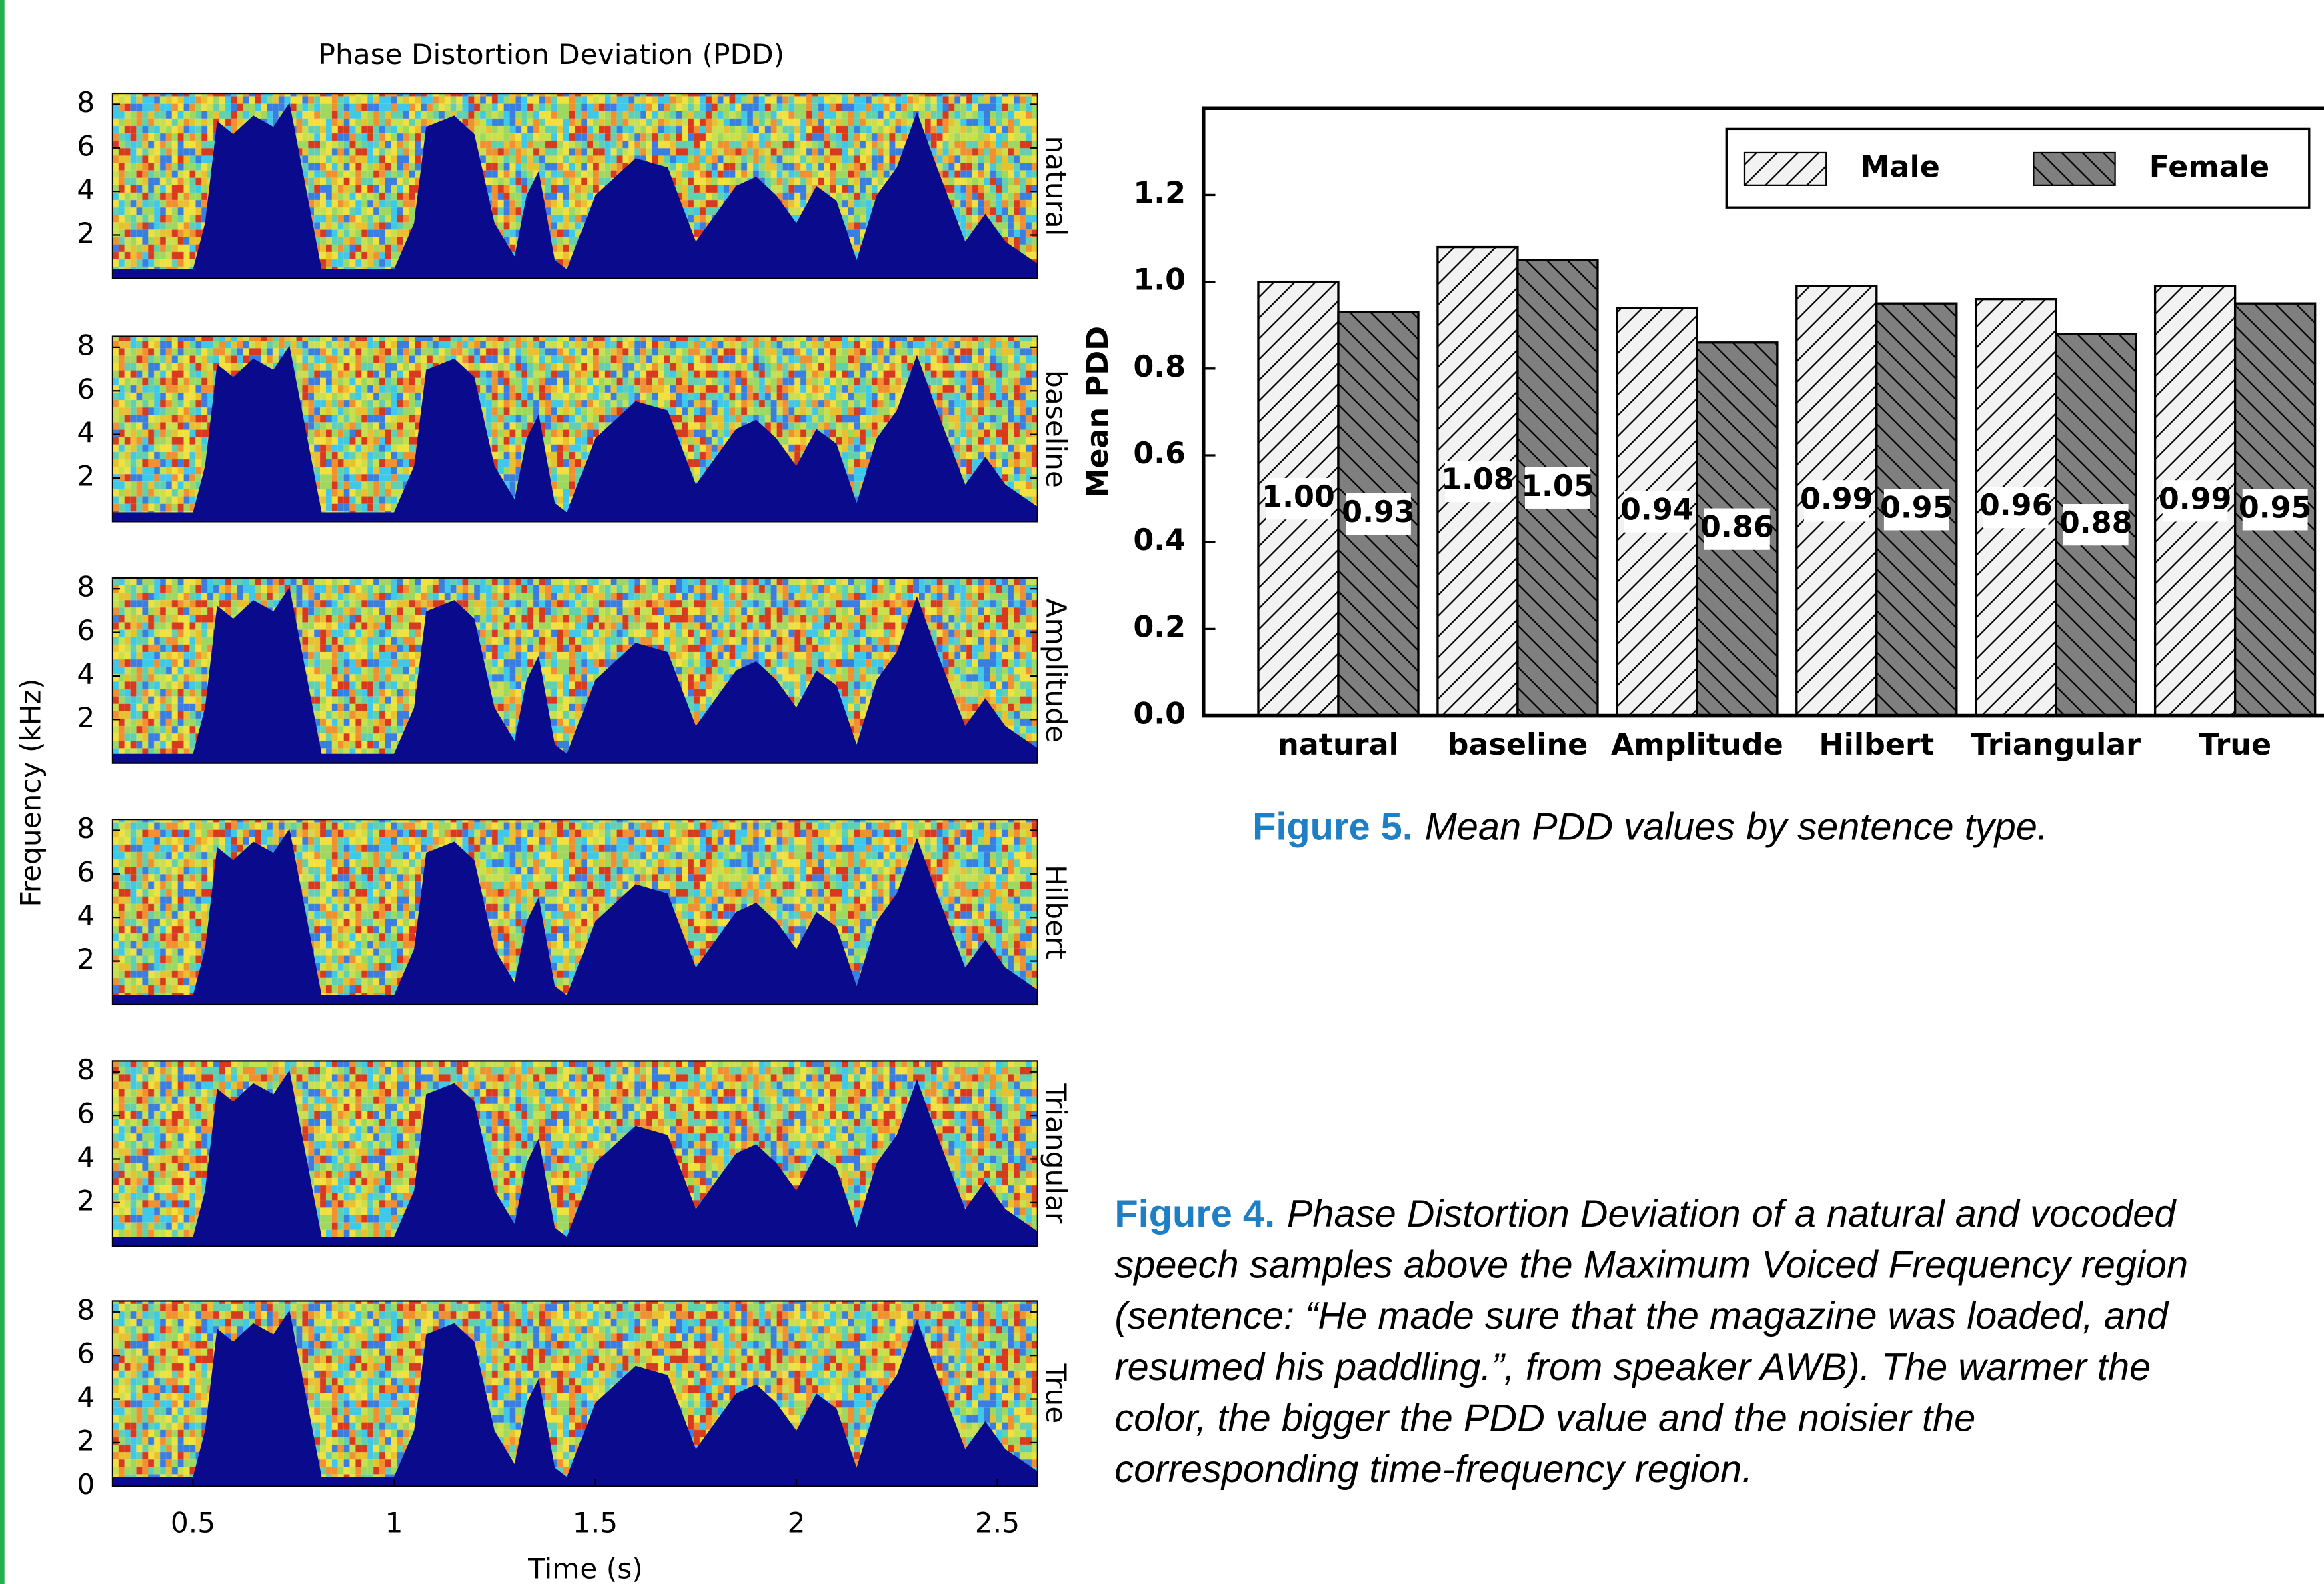  I want to click on x-tick-label: 2, so click(797, 1523).